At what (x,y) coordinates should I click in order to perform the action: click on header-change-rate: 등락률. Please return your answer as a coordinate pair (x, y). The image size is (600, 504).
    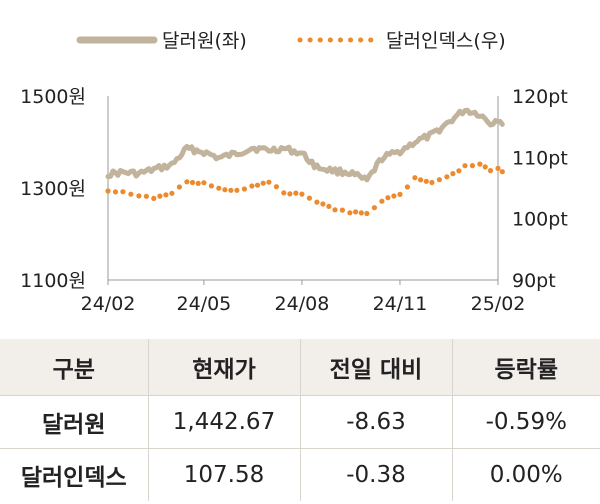
    Looking at the image, I should click on (525, 367).